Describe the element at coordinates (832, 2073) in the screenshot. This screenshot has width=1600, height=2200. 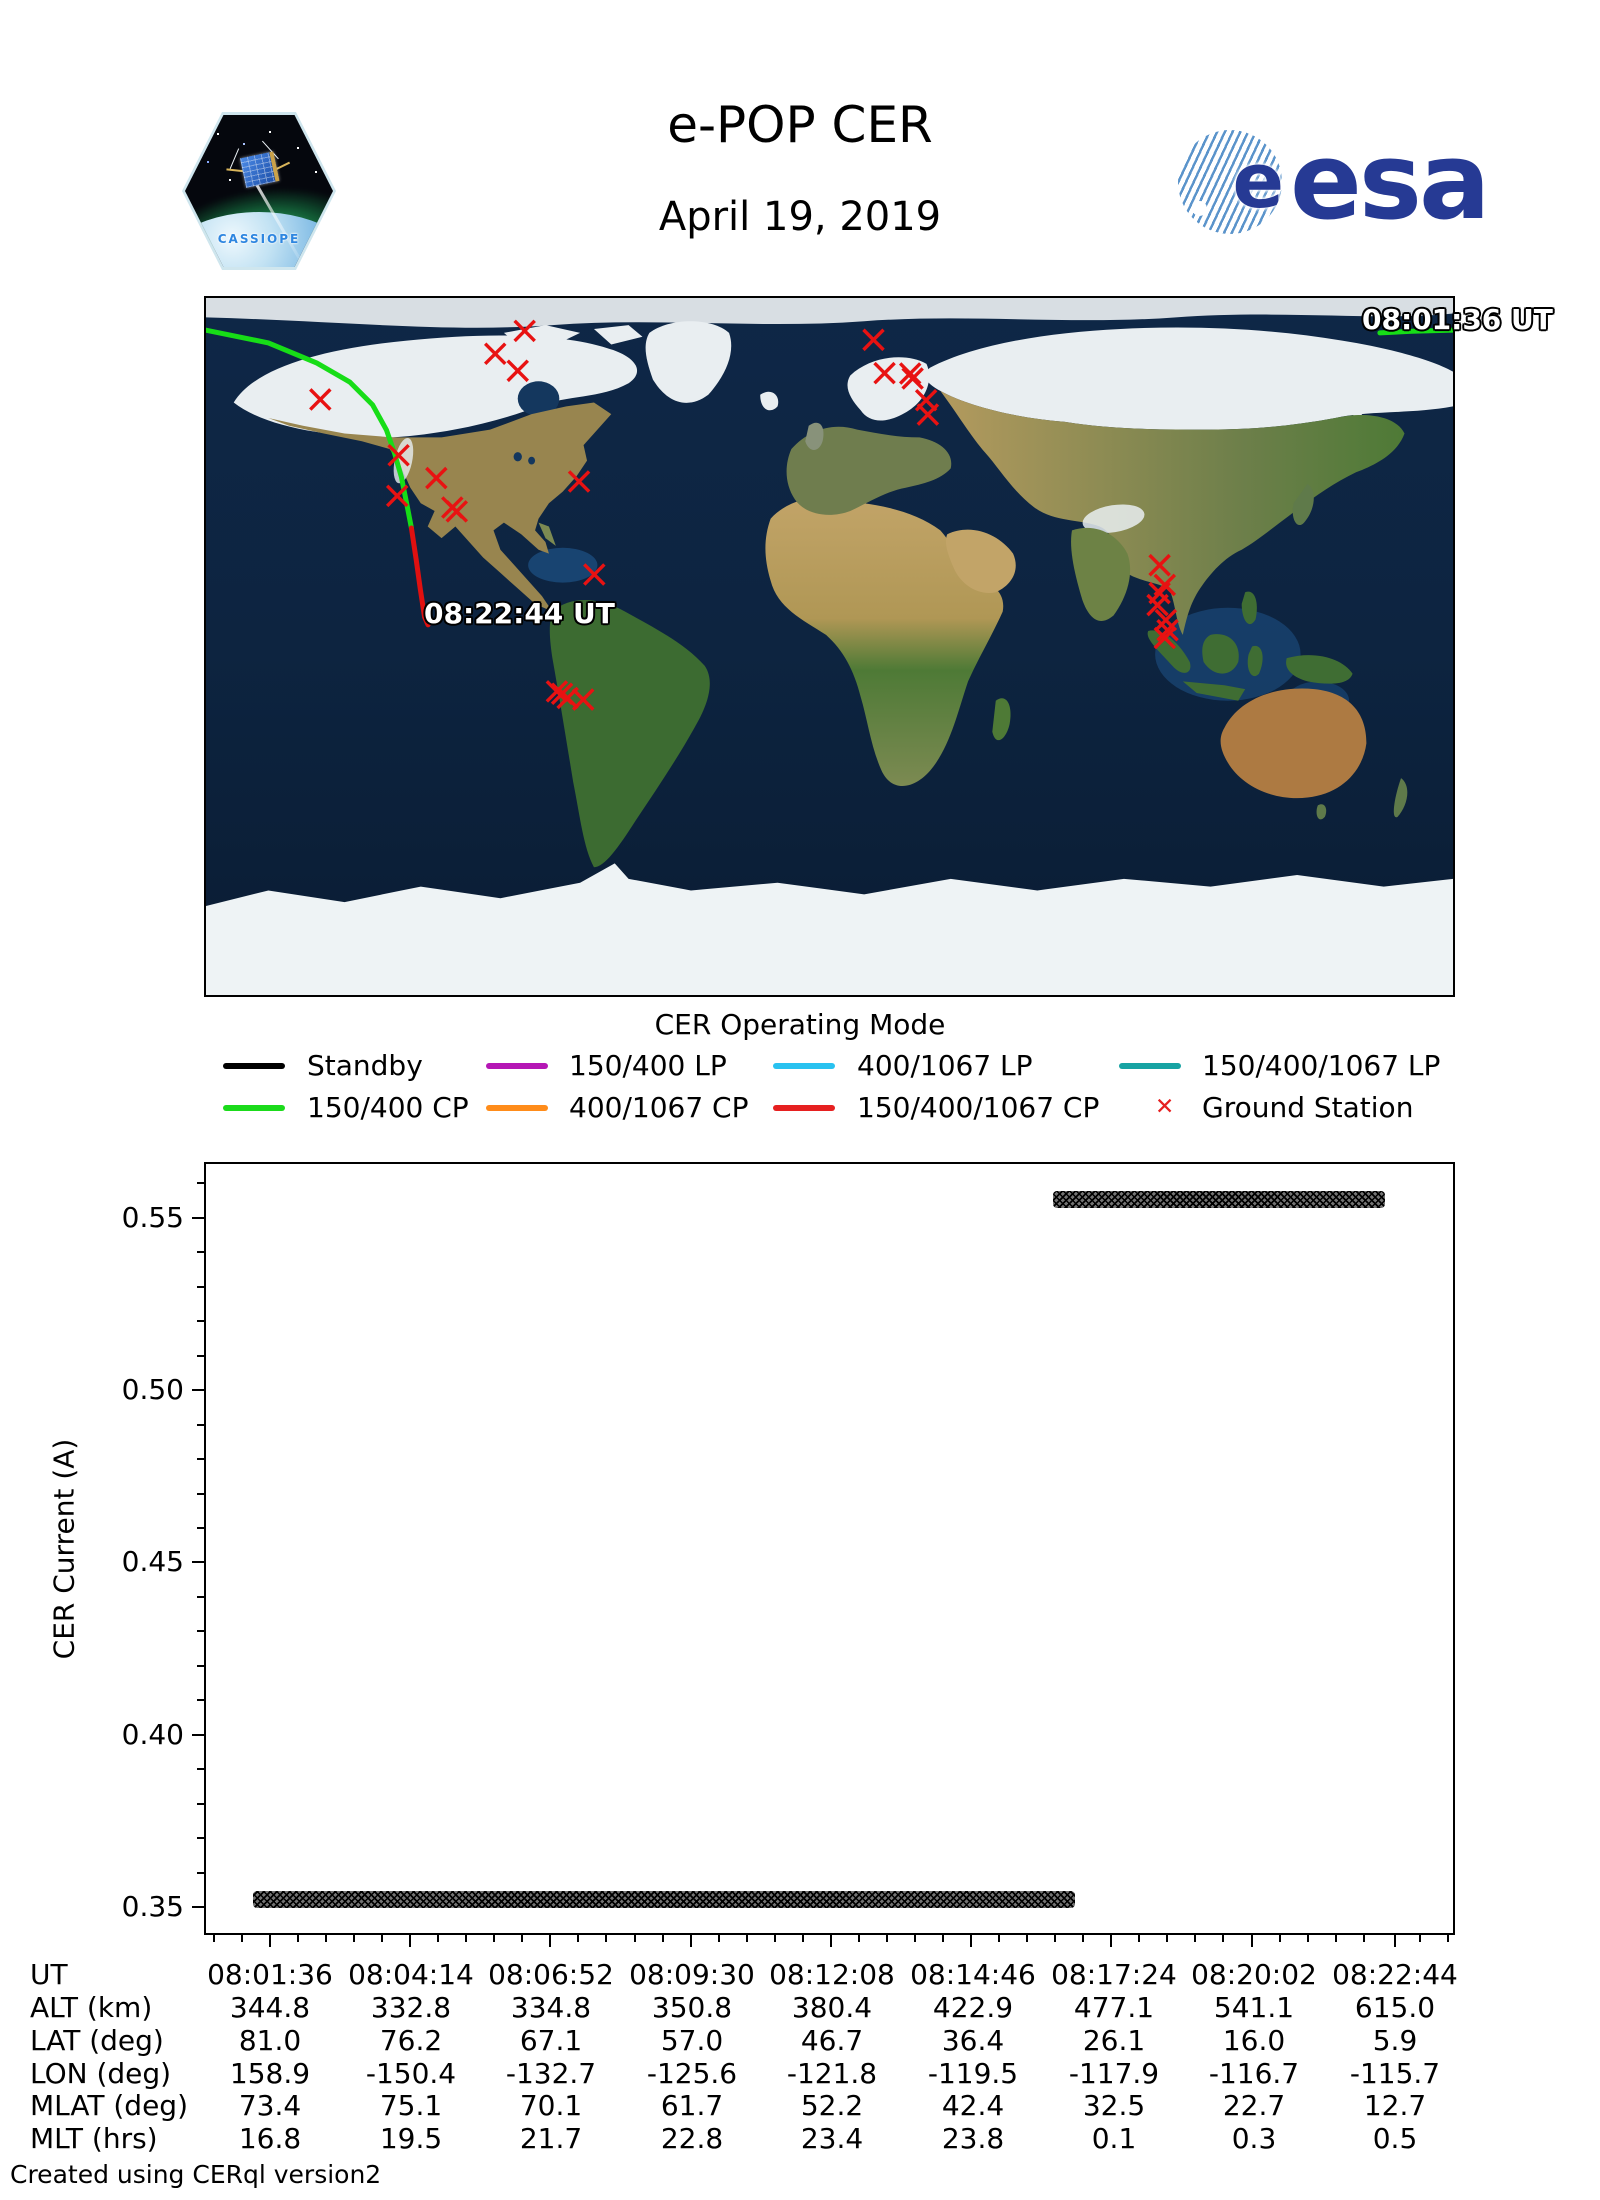
I see `table-cell: -121.8` at that location.